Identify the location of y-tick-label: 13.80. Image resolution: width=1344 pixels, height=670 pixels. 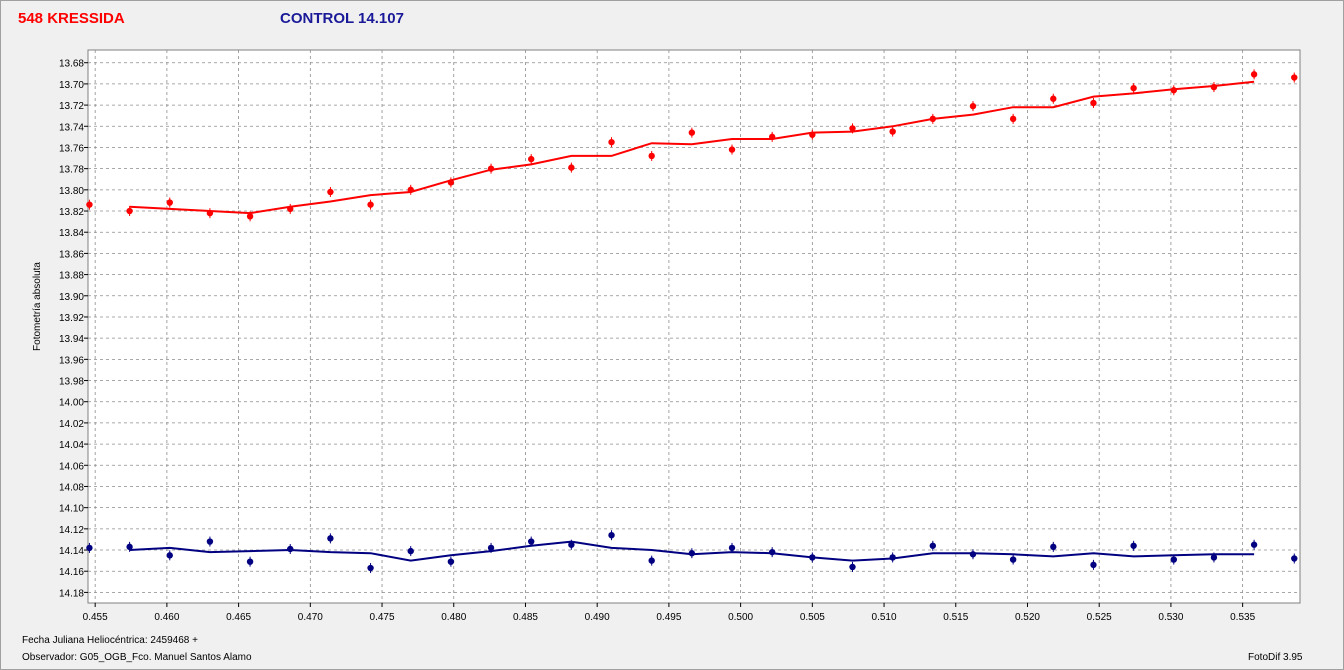
(71, 191).